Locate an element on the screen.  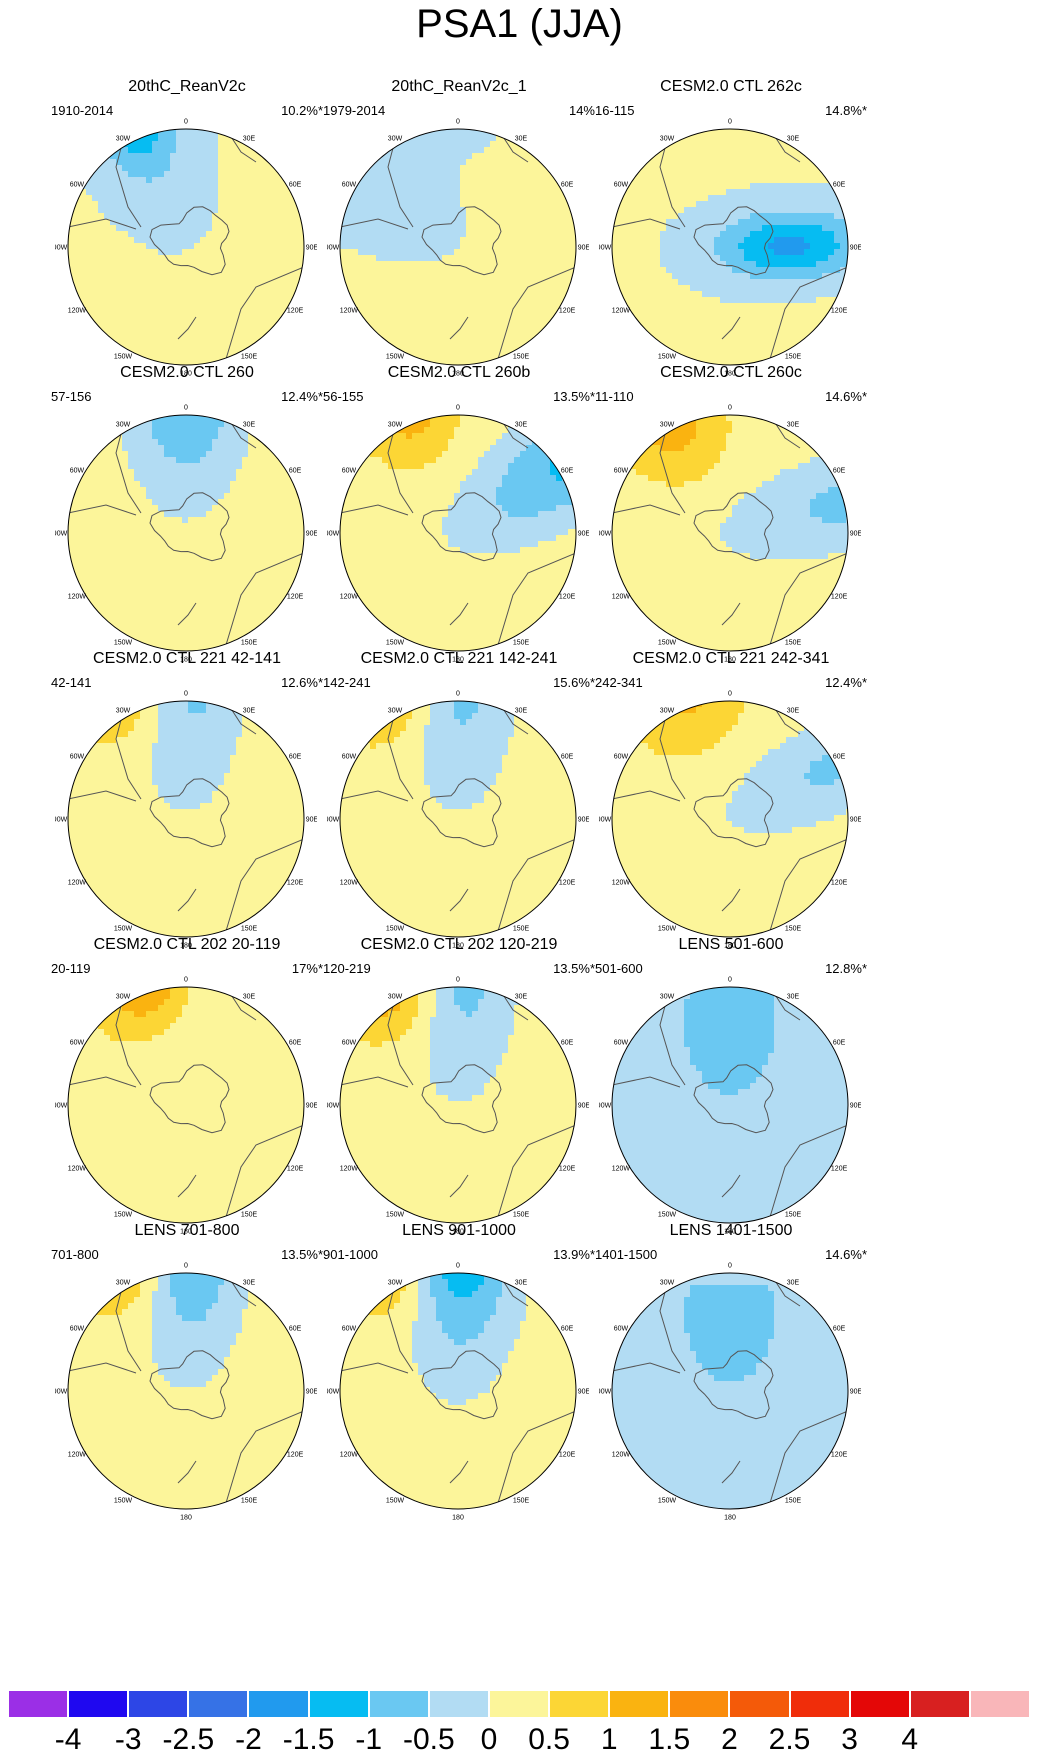
panel-title: CESM2.0 CTL 260c is located at coordinates (731, 372).